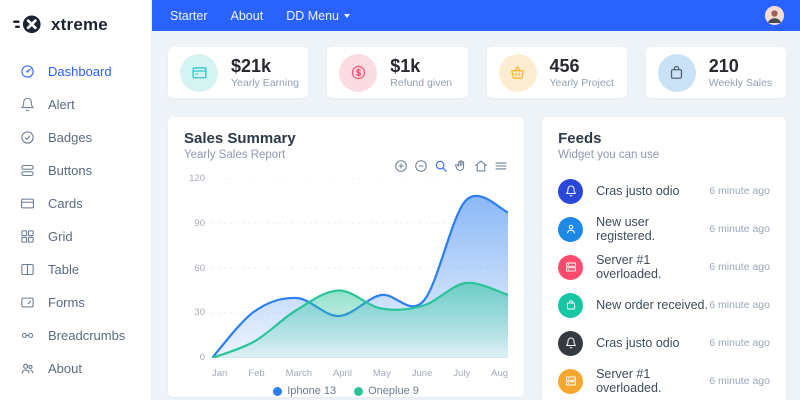 Image resolution: width=800 pixels, height=400 pixels. Describe the element at coordinates (664, 229) in the screenshot. I see `feed-item: New user registered. 6 minute ago` at that location.